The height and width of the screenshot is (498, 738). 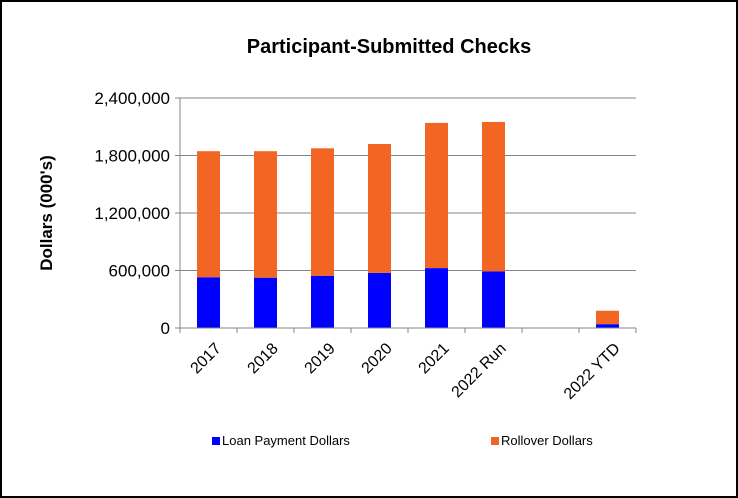 I want to click on legend-label-rollover: Rollover Dollars, so click(x=547, y=440).